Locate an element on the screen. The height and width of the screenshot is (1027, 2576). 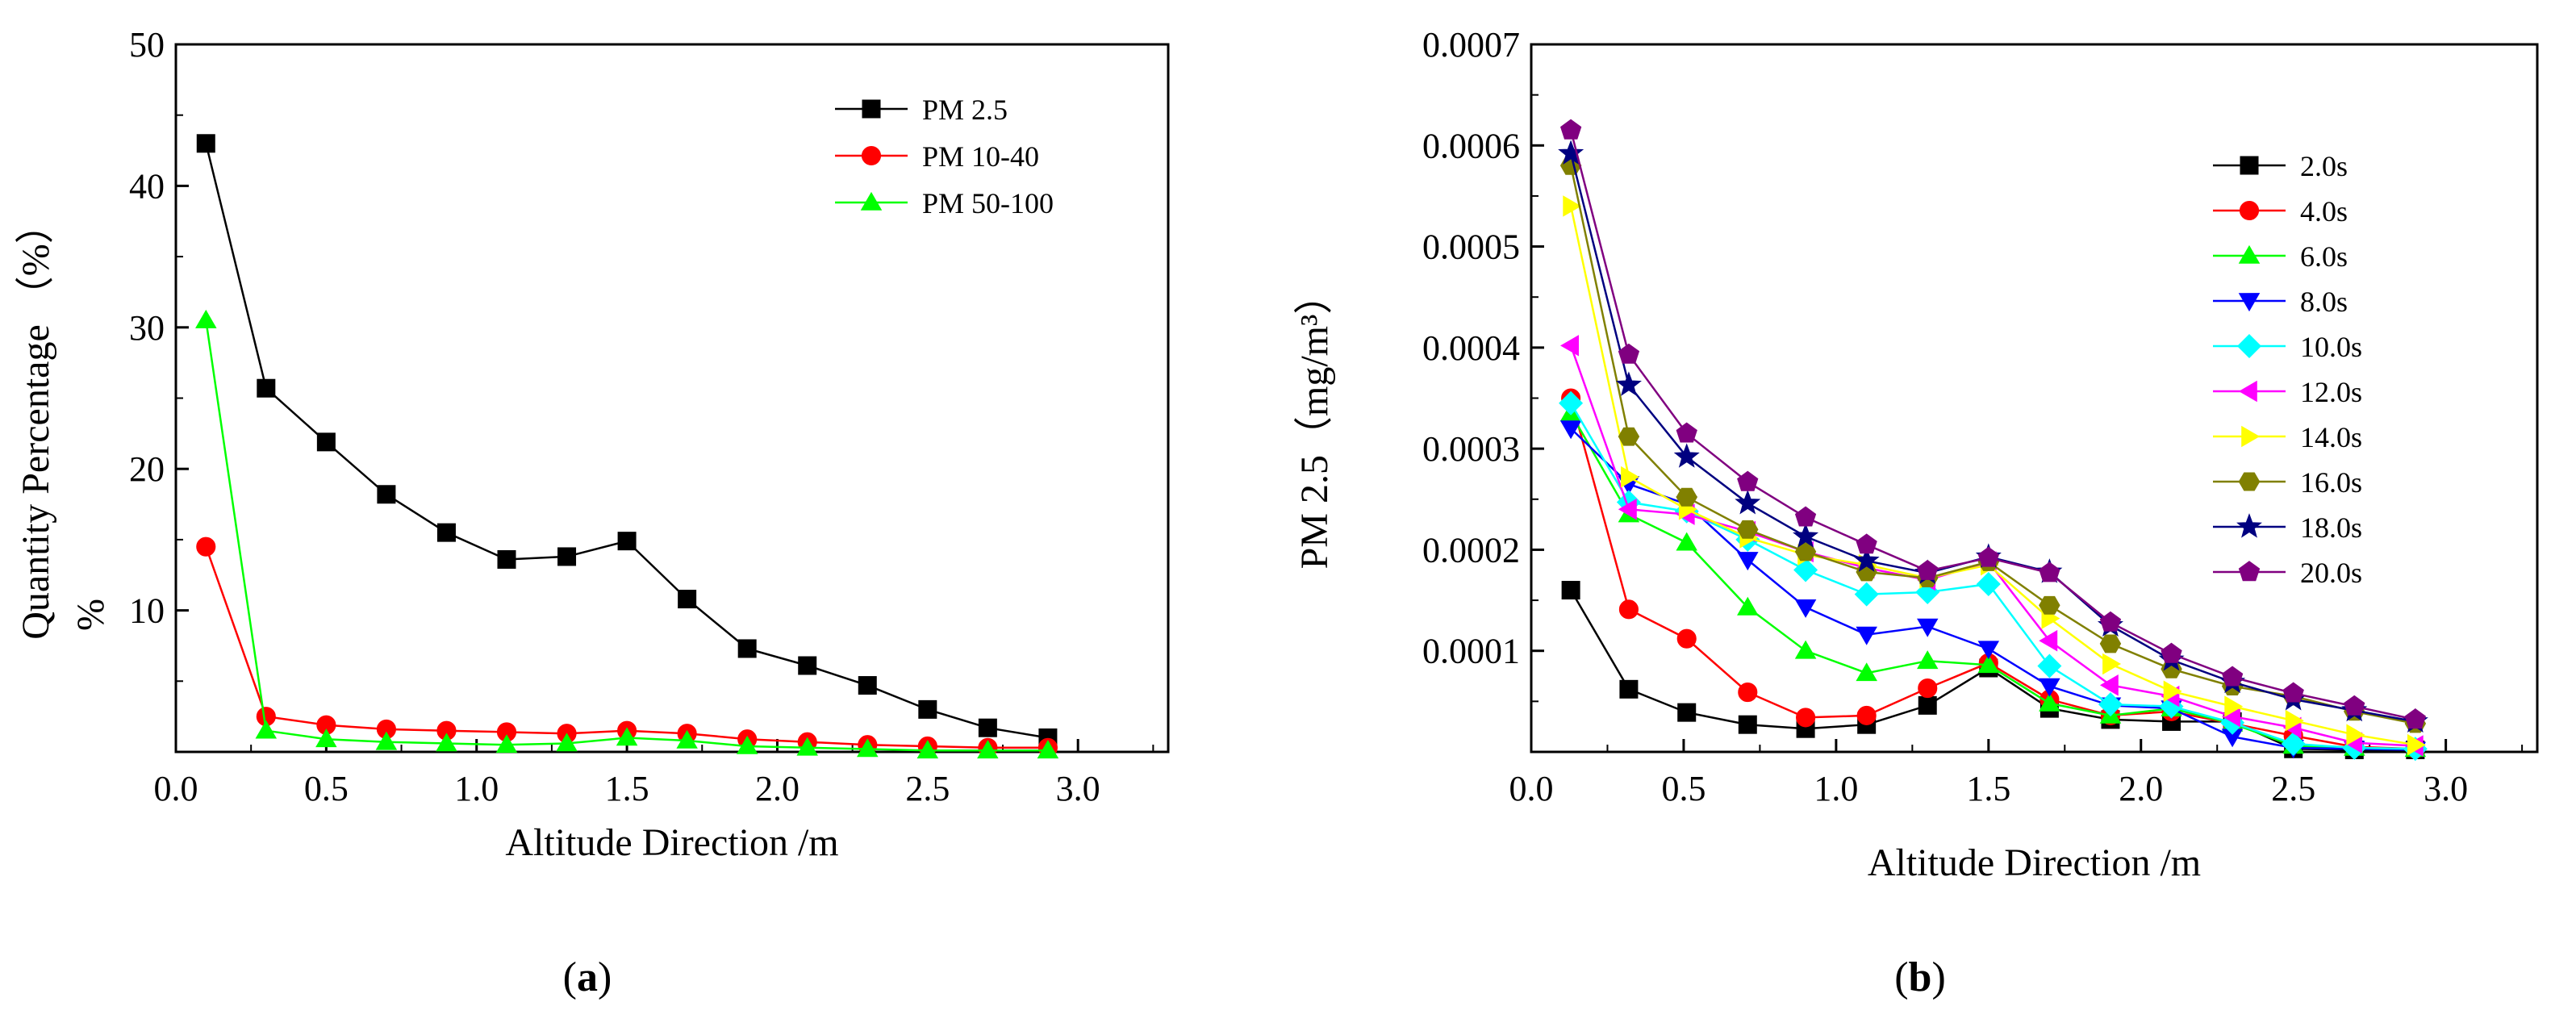
y-tick-label: 50 is located at coordinates (147, 45).